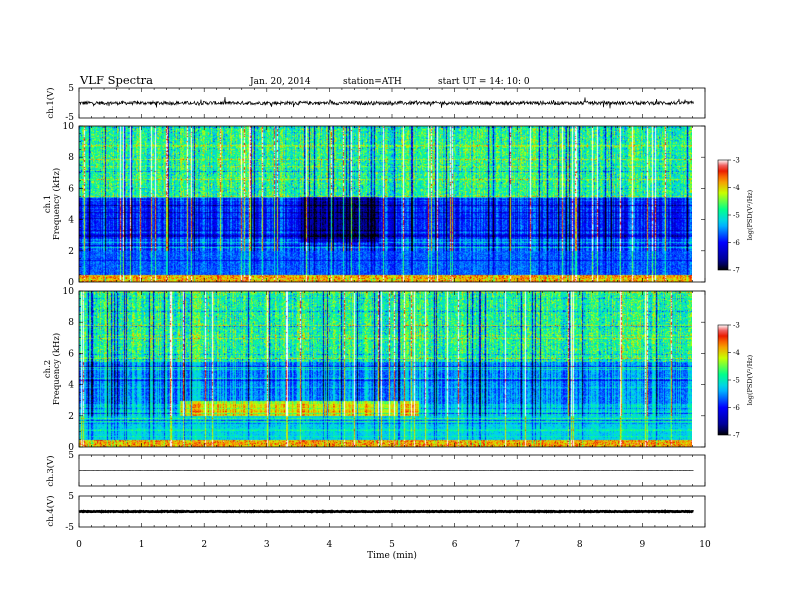 The width and height of the screenshot is (792, 616). I want to click on spec1-colorbar-label: log(PSD(V²/Hz), so click(750, 214).